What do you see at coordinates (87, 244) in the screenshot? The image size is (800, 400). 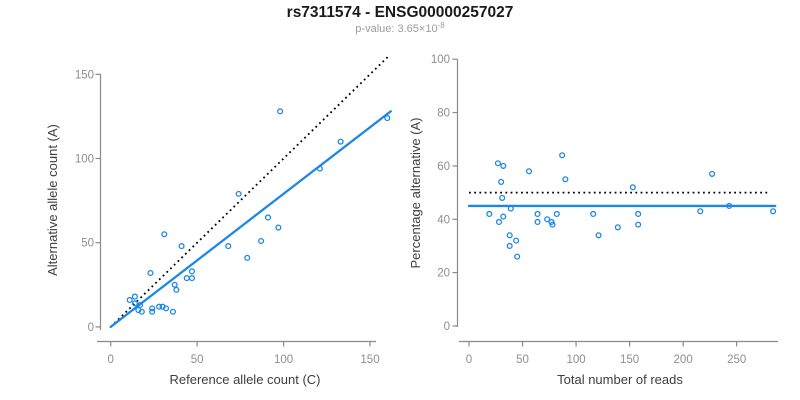 I see `y-tick-label: 50` at bounding box center [87, 244].